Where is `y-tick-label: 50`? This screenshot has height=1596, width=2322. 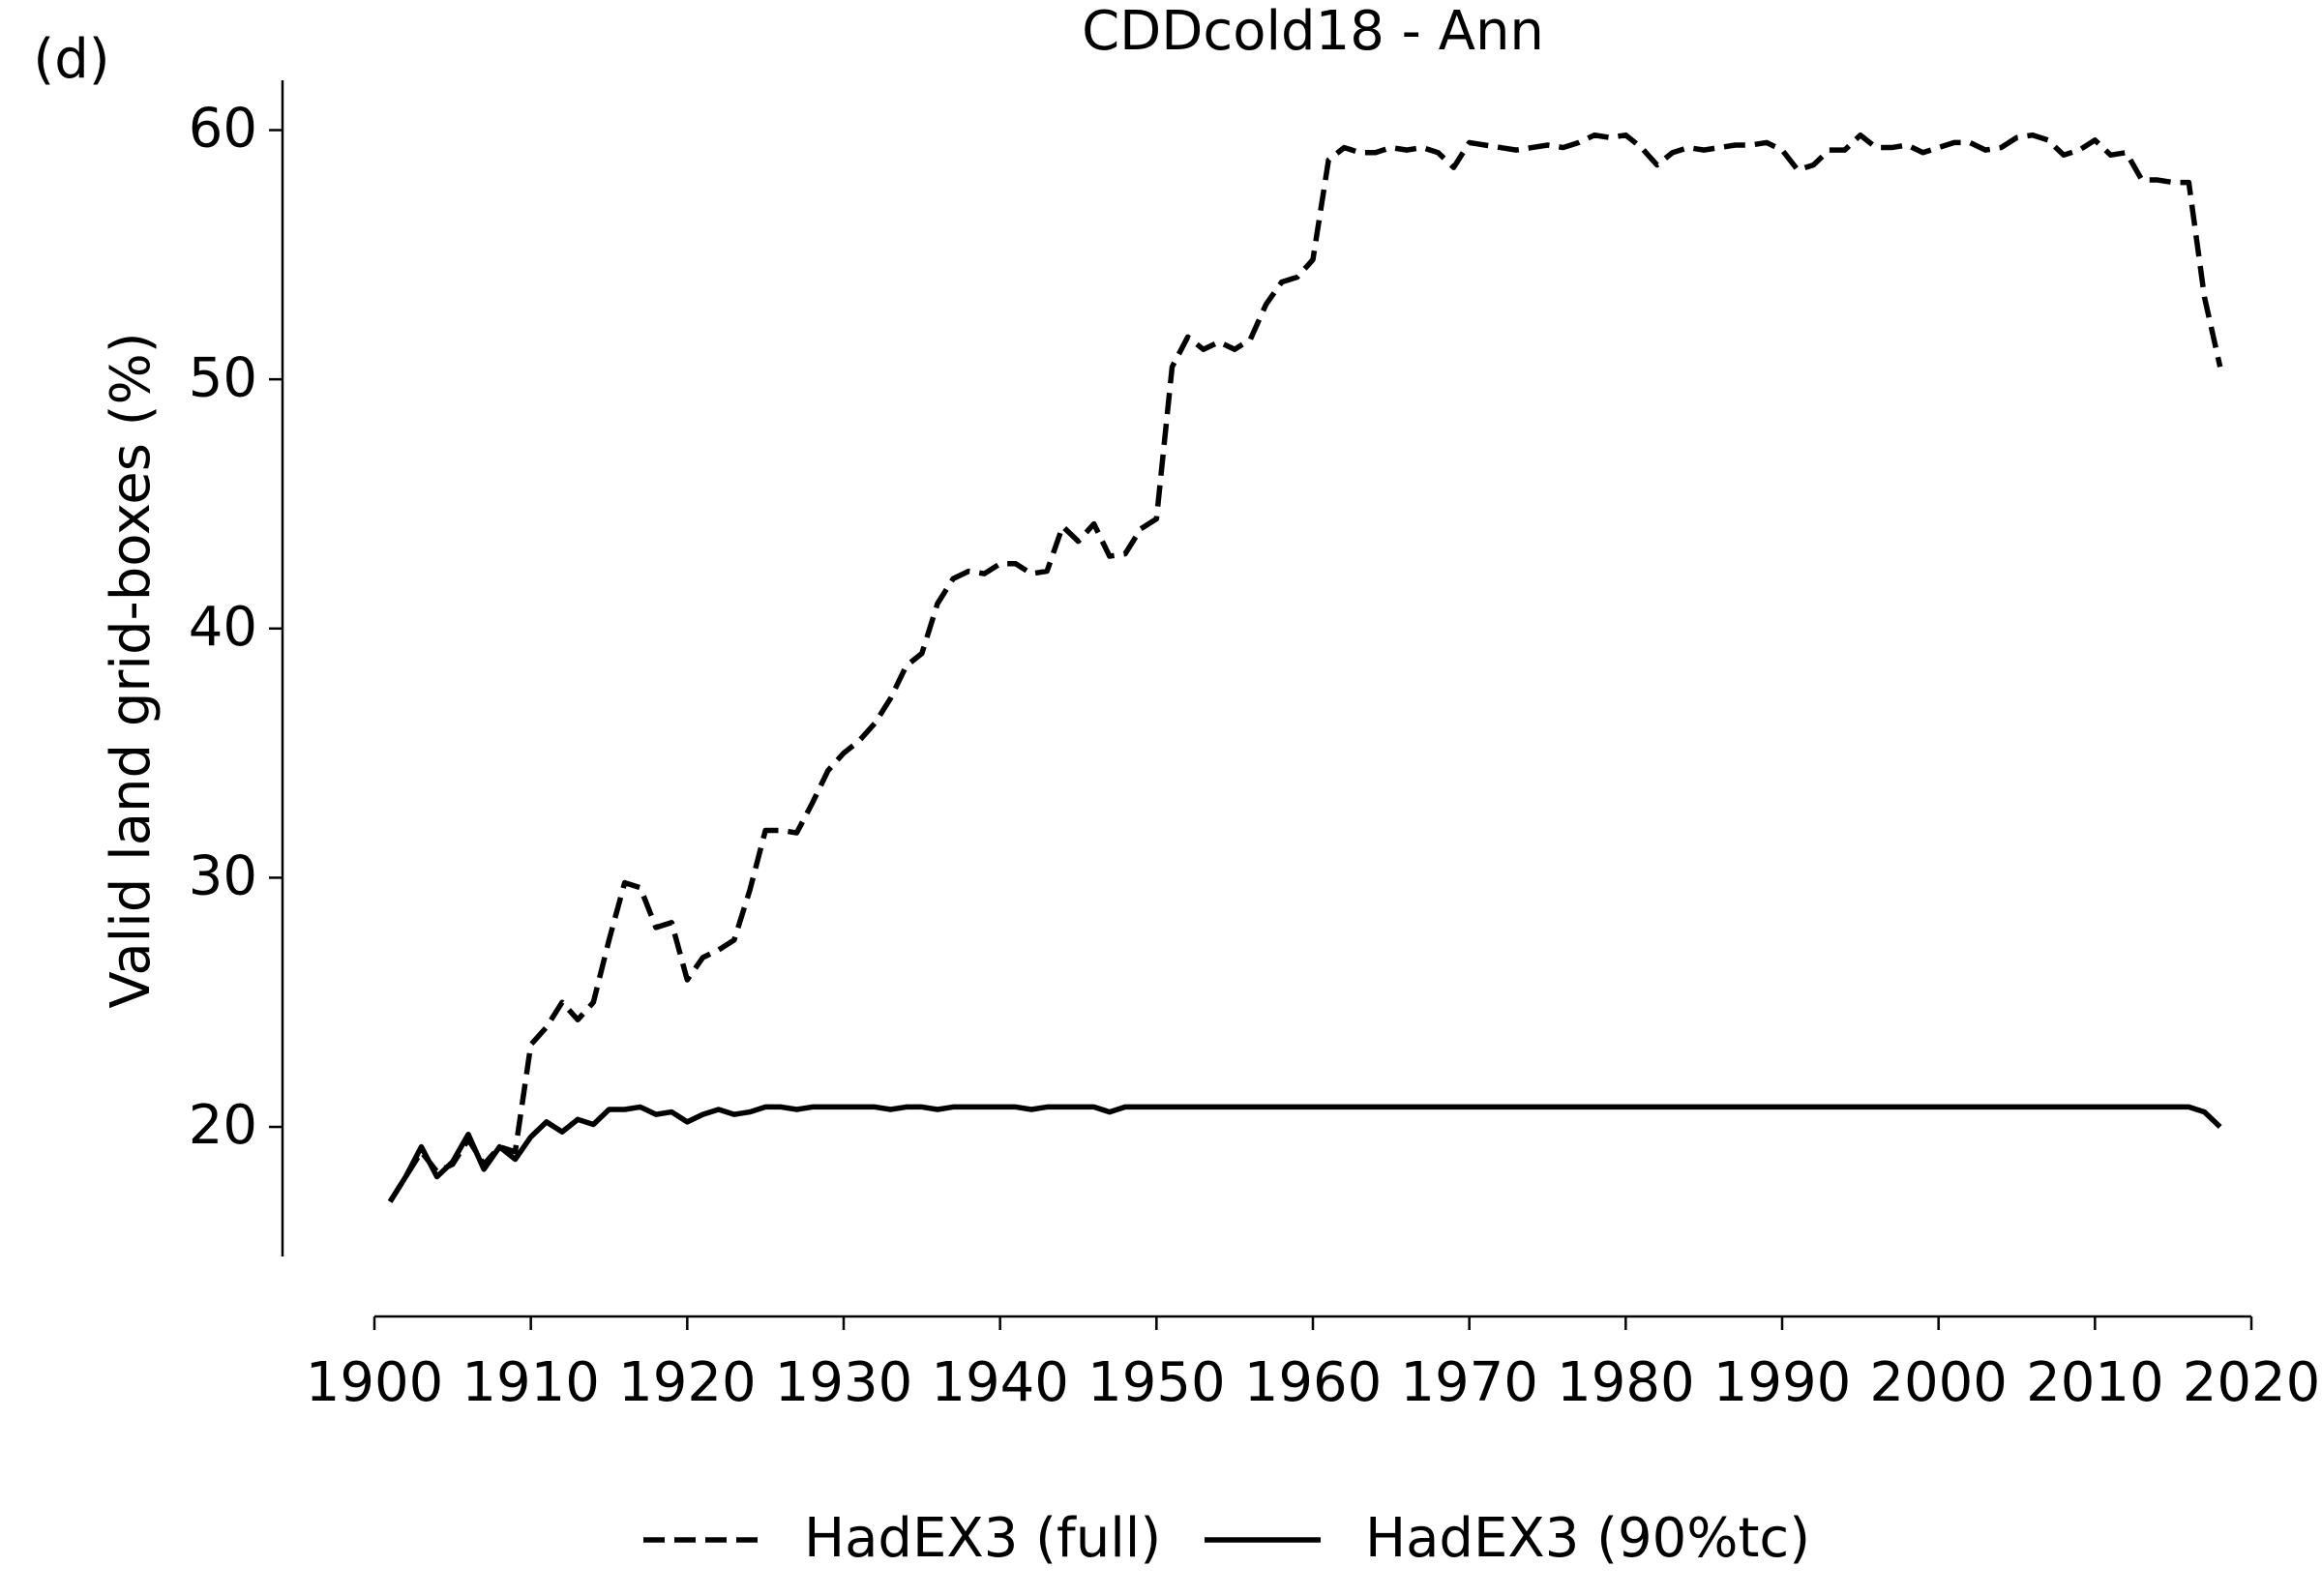 y-tick-label: 50 is located at coordinates (223, 377).